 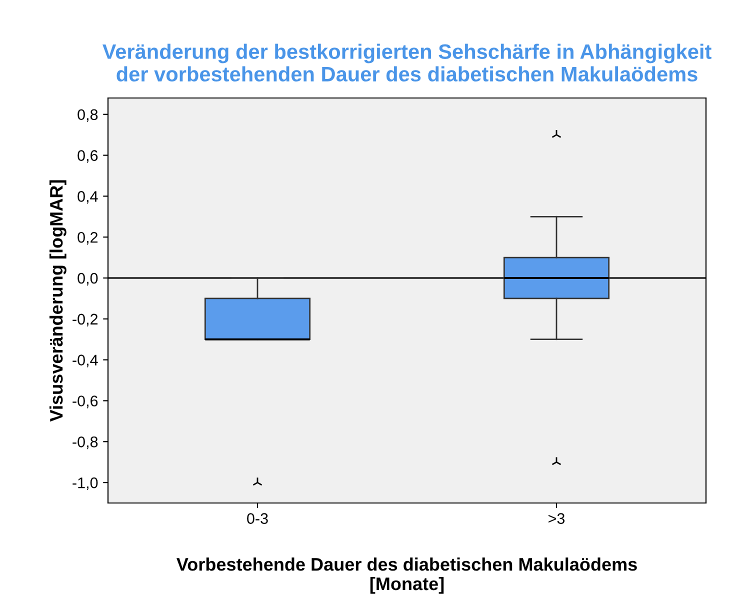 What do you see at coordinates (85, 483) in the screenshot?
I see `y-tick-label: -1,0` at bounding box center [85, 483].